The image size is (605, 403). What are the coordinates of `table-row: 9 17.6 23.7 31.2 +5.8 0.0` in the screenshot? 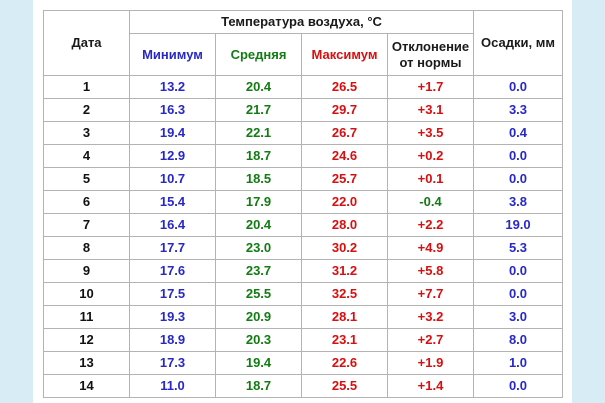 It's located at (303, 271).